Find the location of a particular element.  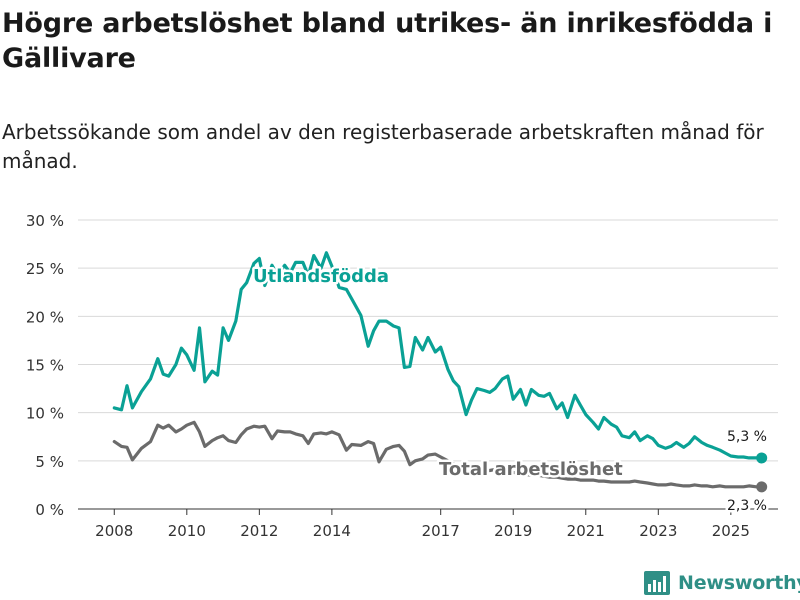

brand-logo: Newsworthy is located at coordinates (722, 583).